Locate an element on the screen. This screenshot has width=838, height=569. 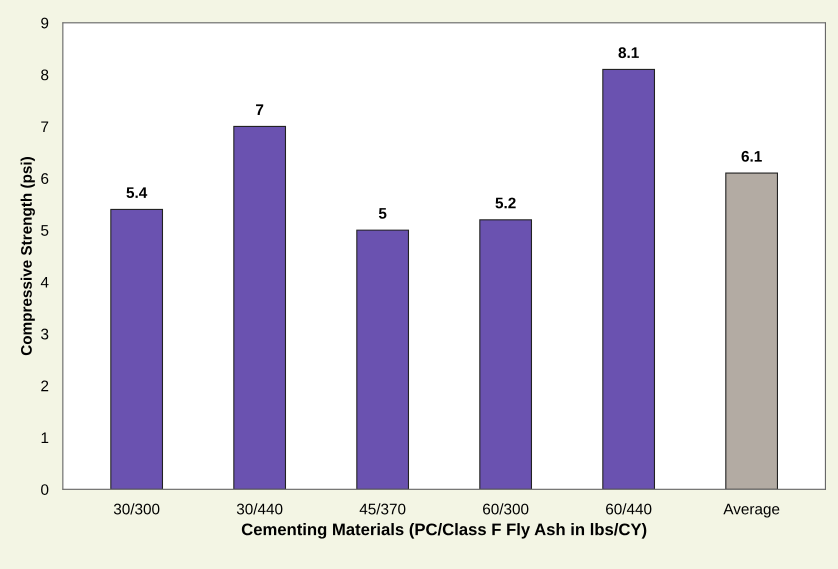
x-axis-title: Cementing Materials (PC/Class F Fly Ash in lbs/CY) is located at coordinates (444, 531).